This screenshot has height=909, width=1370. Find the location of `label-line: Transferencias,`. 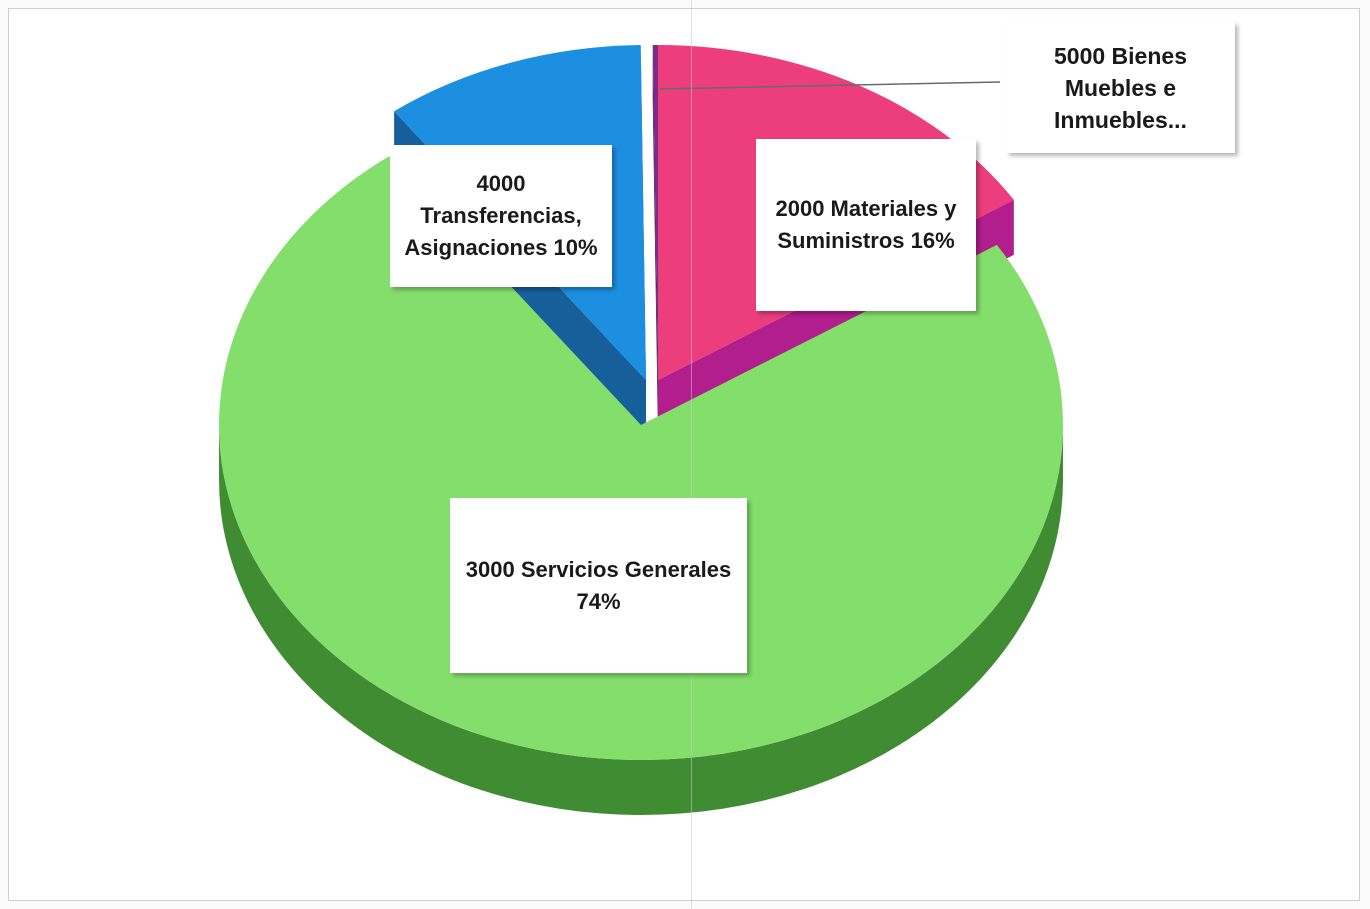

label-line: Transferencias, is located at coordinates (501, 215).